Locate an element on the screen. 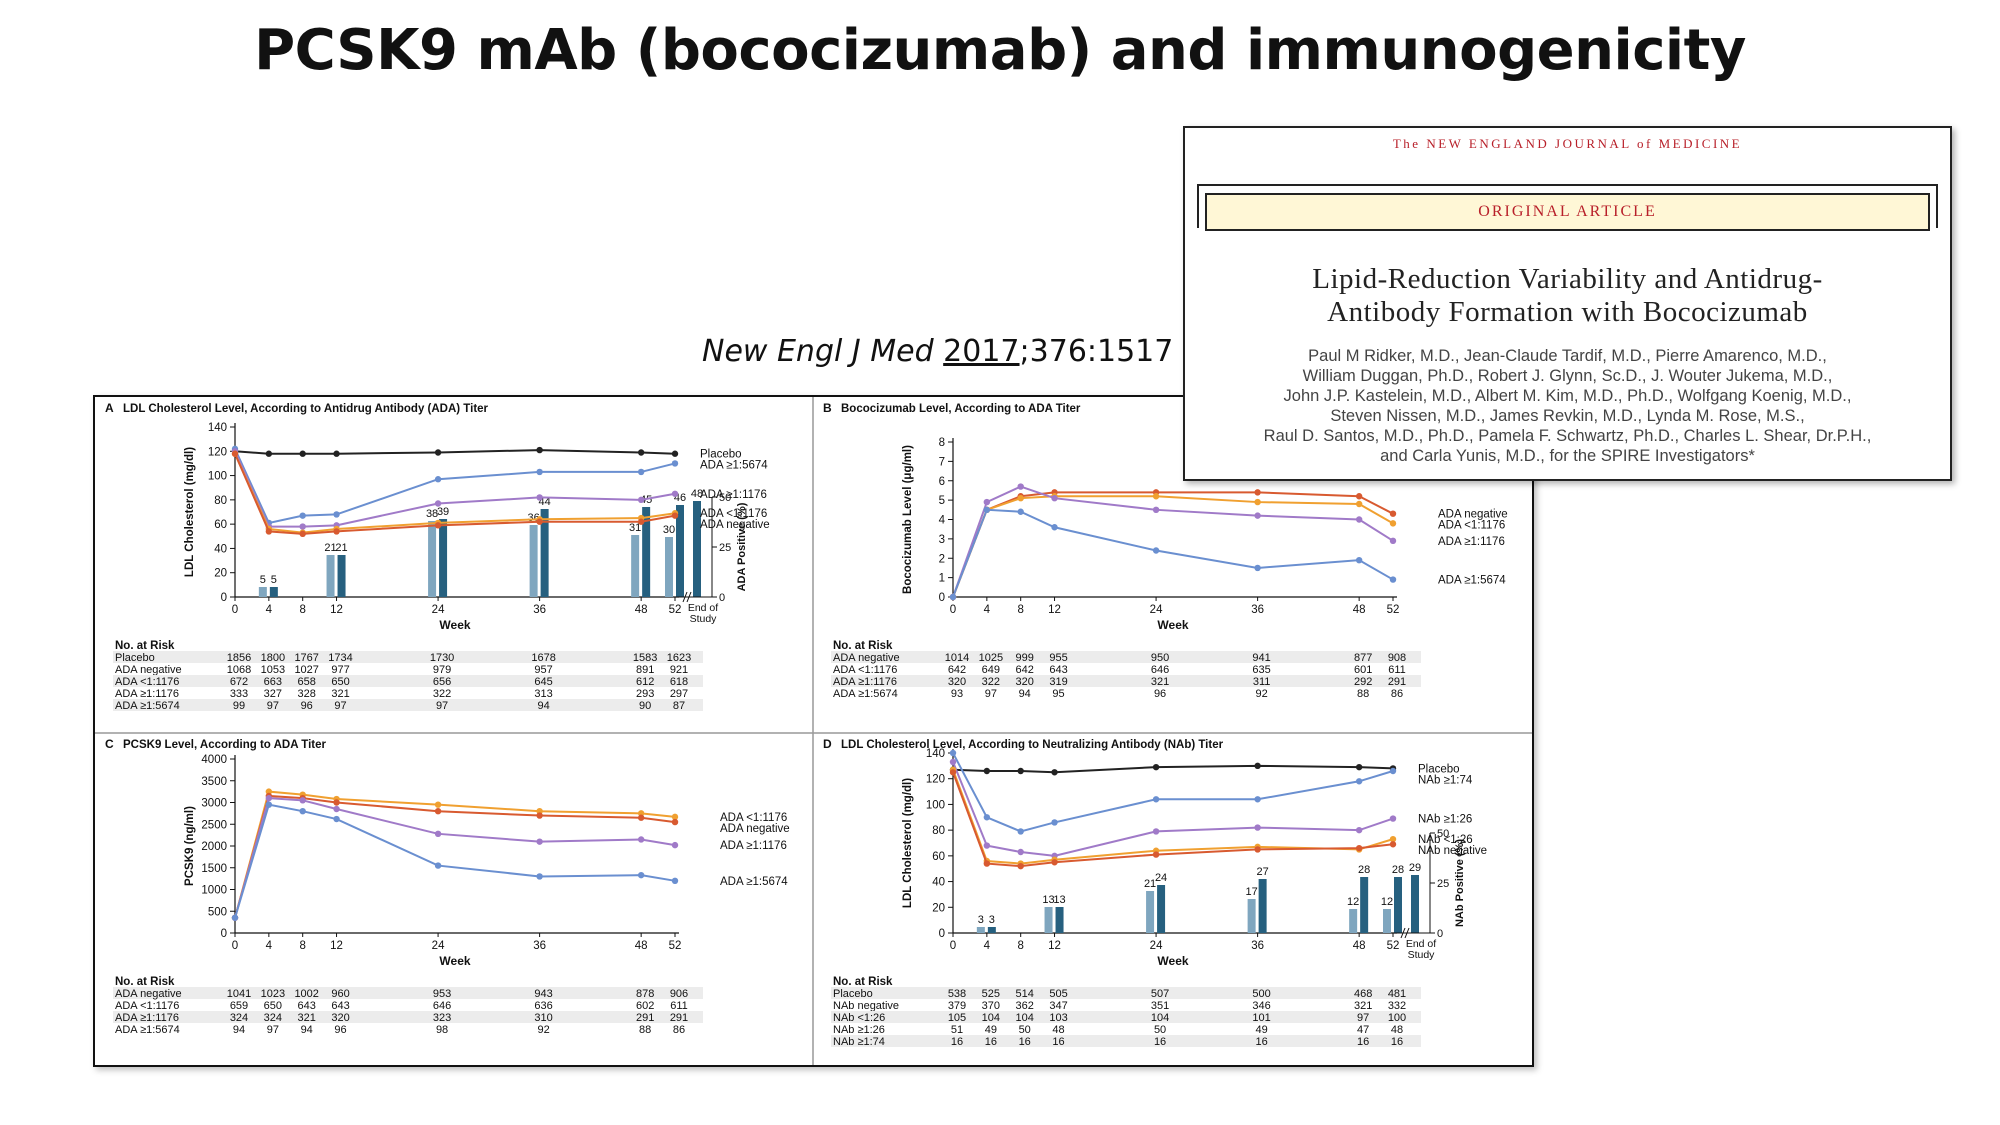 This screenshot has height=1125, width=2000. risk-cell: 635 is located at coordinates (1261, 670).